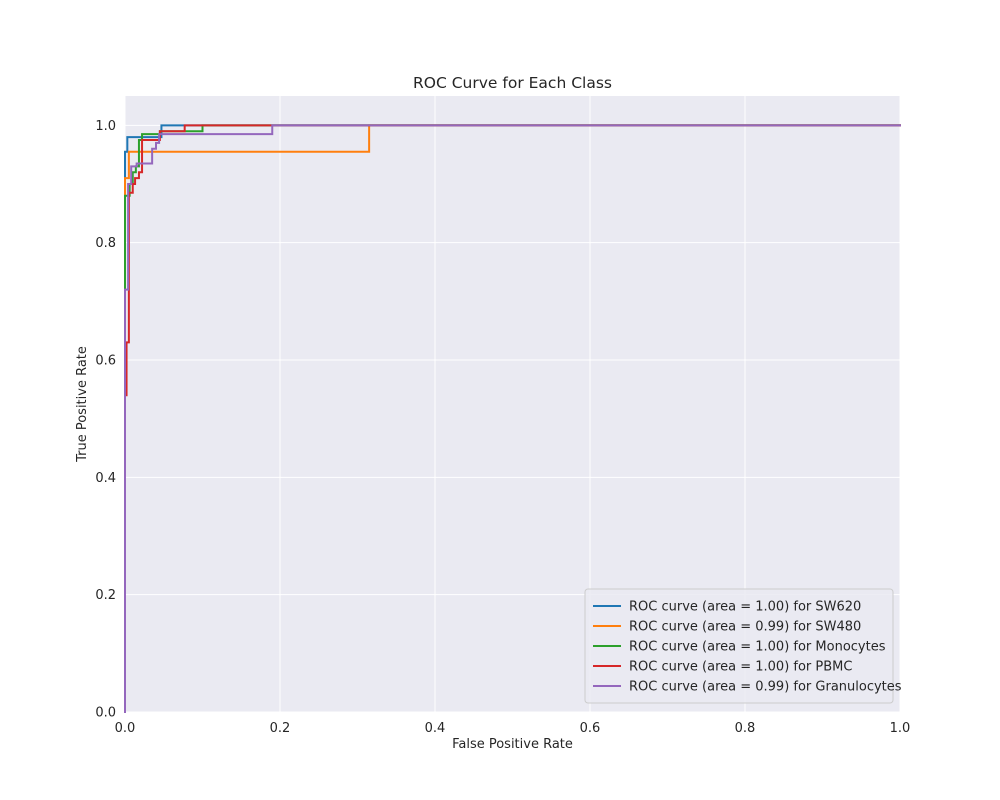 Image resolution: width=1000 pixels, height=800 pixels. What do you see at coordinates (105, 243) in the screenshot?
I see `y-tick-label: 0.8` at bounding box center [105, 243].